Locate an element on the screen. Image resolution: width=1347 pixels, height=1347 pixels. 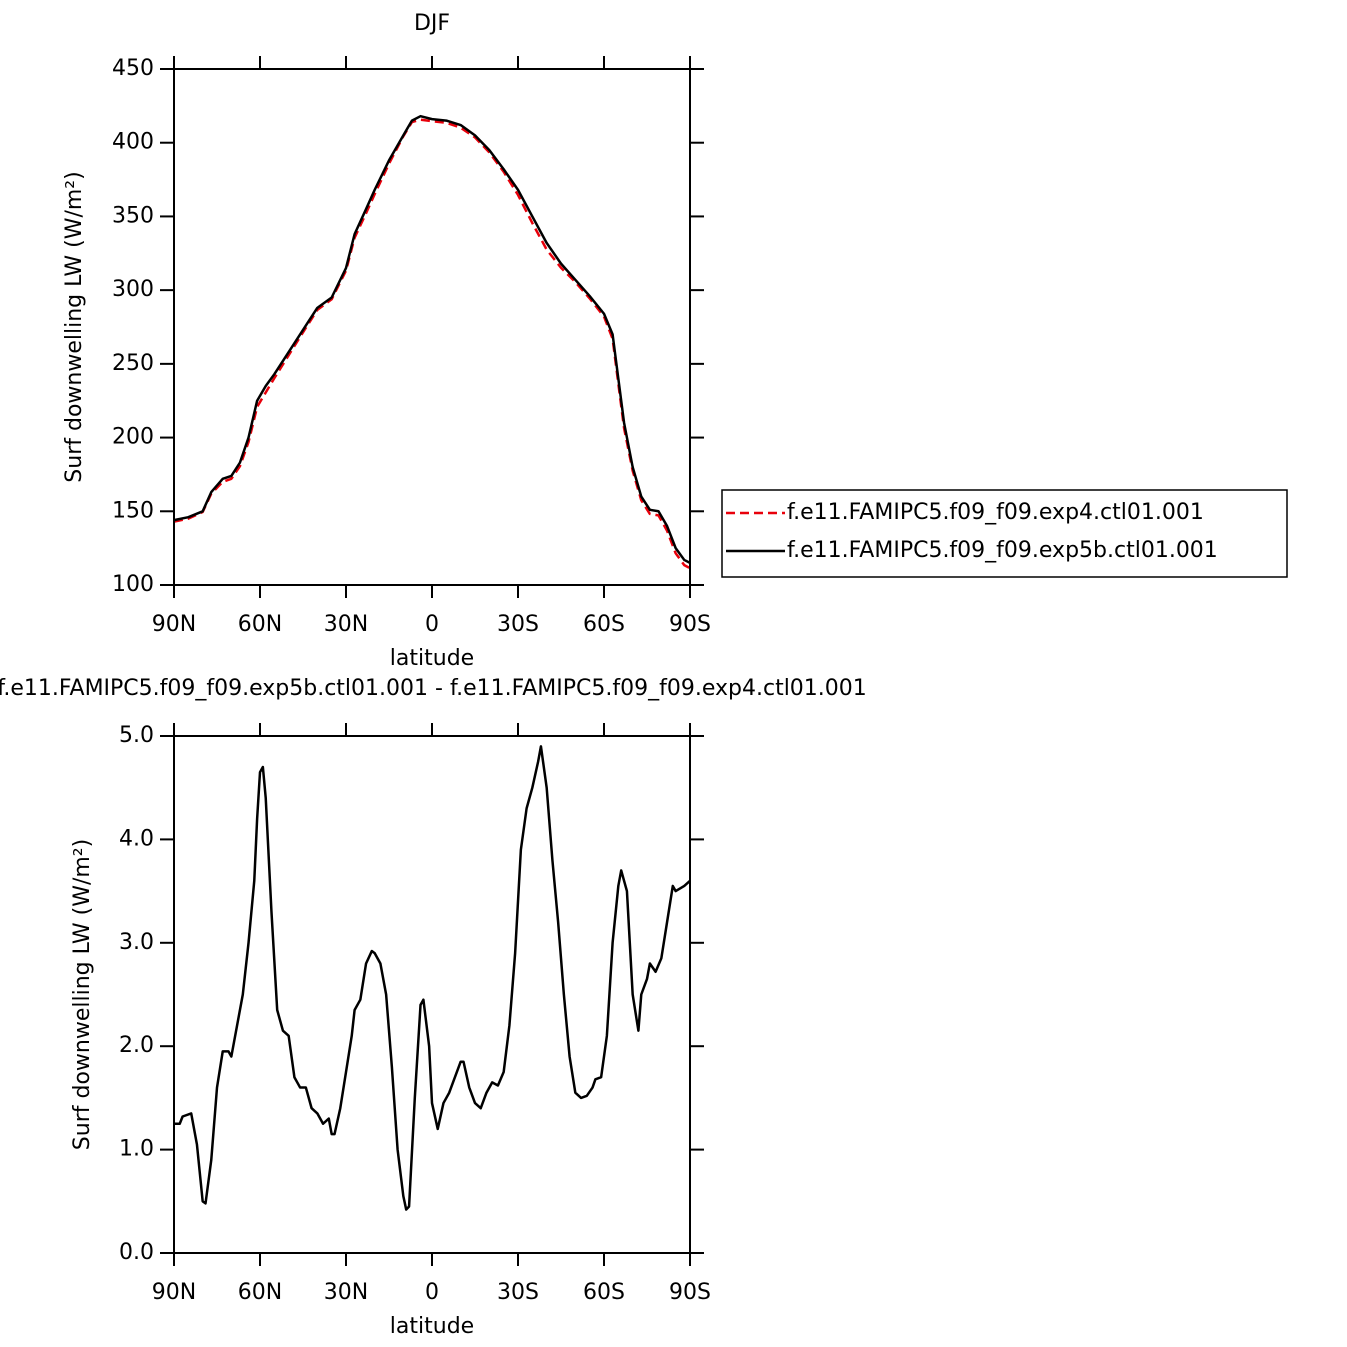
legend-label: f.e11.FAMIPC5.f09_f09.exp4.ctl01.001 is located at coordinates (995, 512).